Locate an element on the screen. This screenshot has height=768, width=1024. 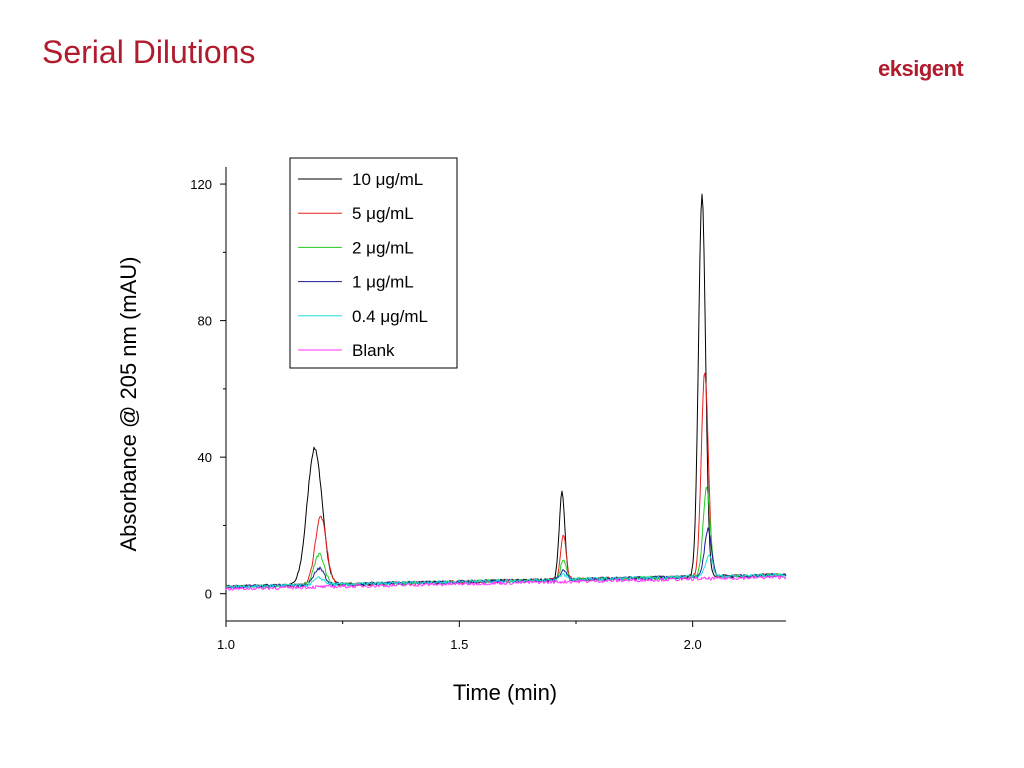
x-tick-label: 1.0 is located at coordinates (226, 644).